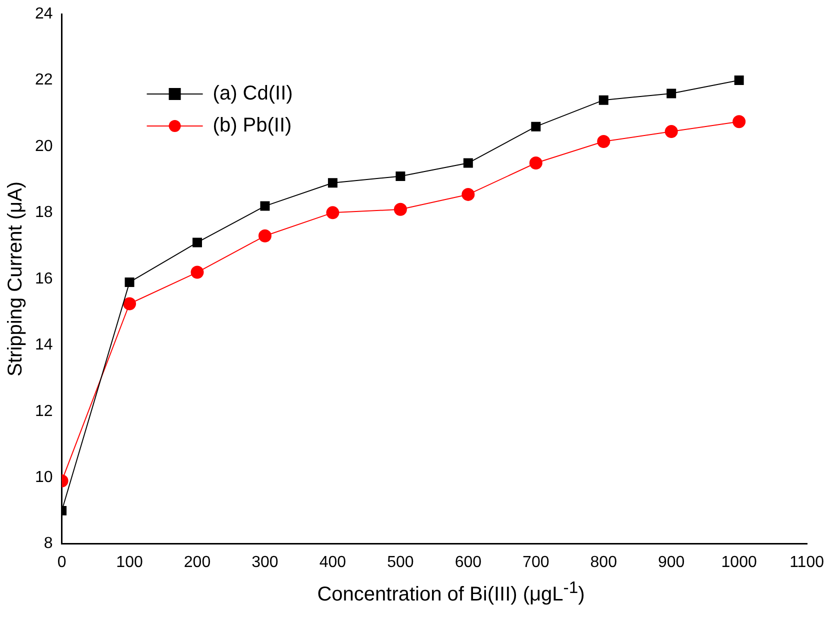 Image resolution: width=827 pixels, height=630 pixels. I want to click on y-tick-label: 20, so click(44, 146).